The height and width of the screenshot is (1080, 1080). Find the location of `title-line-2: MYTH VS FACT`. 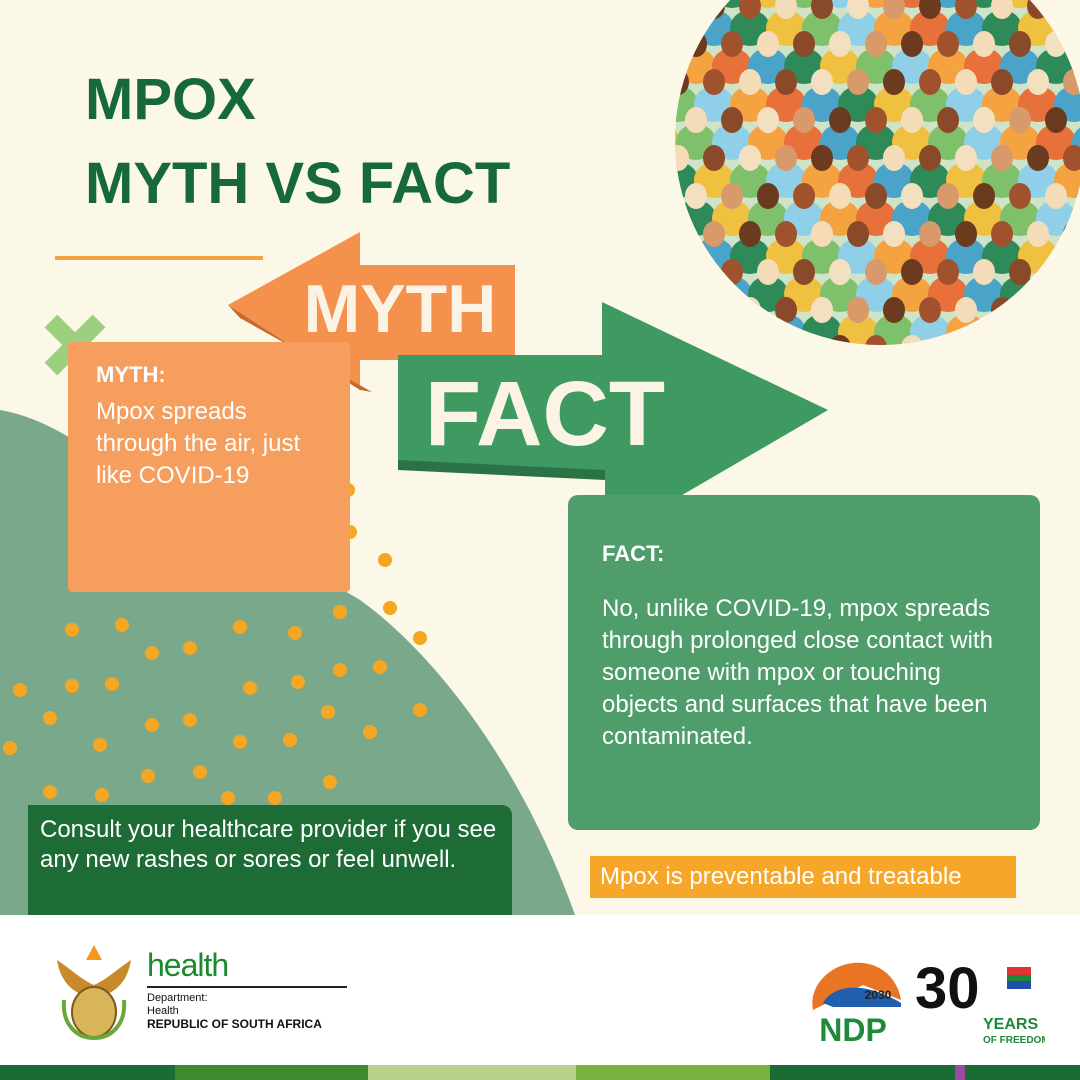

title-line-2: MYTH VS FACT is located at coordinates (298, 183).